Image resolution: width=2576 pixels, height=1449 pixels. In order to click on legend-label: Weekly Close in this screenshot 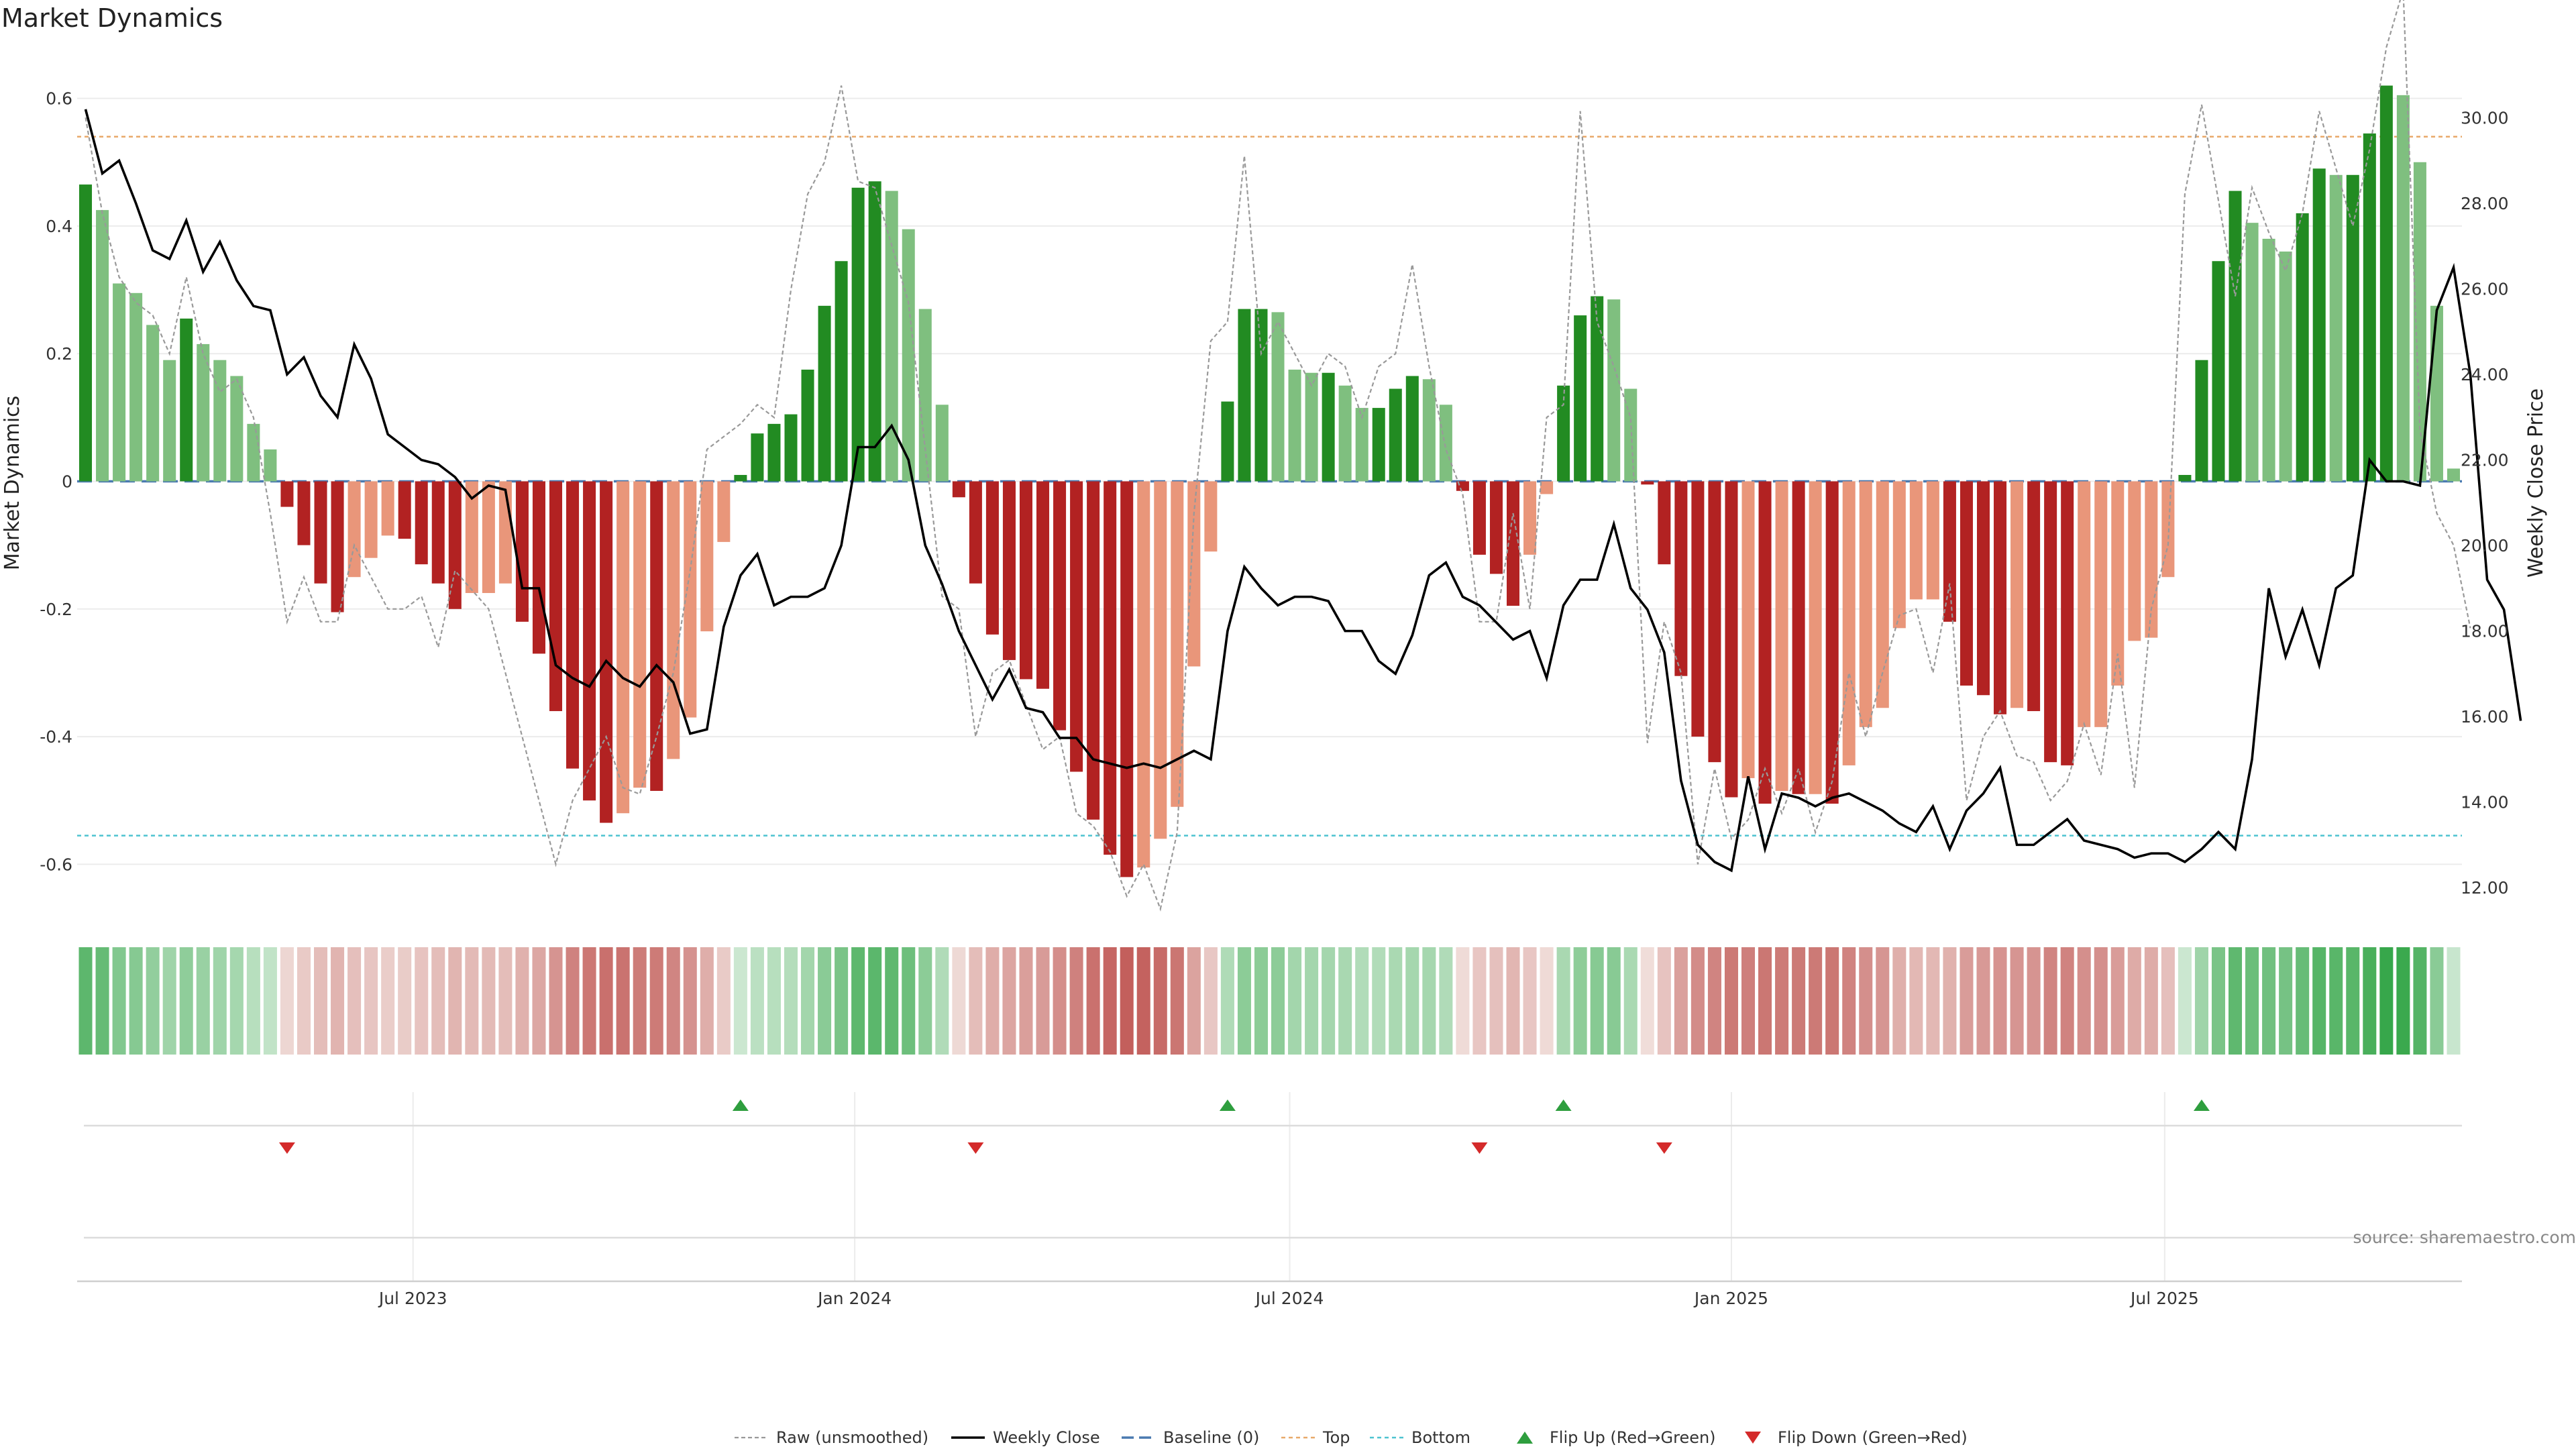, I will do `click(1046, 1437)`.